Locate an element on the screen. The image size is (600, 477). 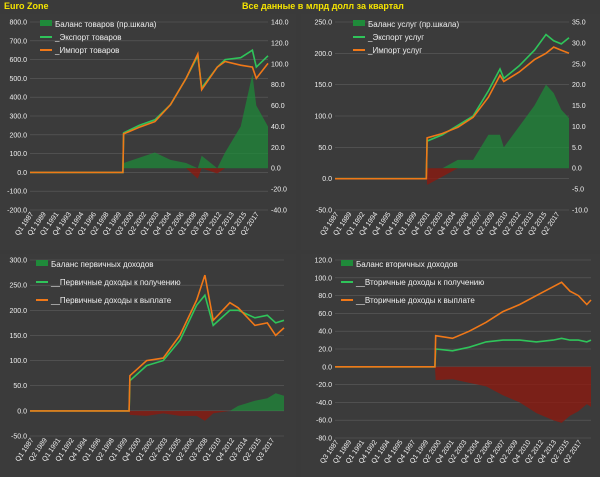
y2-tick-label: 25.0 is located at coordinates (579, 64).